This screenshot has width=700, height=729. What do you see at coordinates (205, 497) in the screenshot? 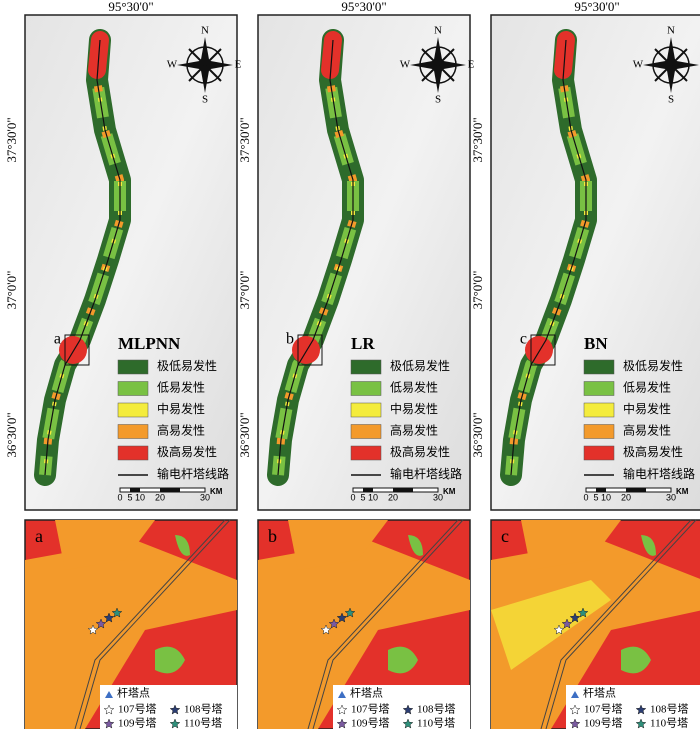
I see `scale-label: 30` at bounding box center [205, 497].